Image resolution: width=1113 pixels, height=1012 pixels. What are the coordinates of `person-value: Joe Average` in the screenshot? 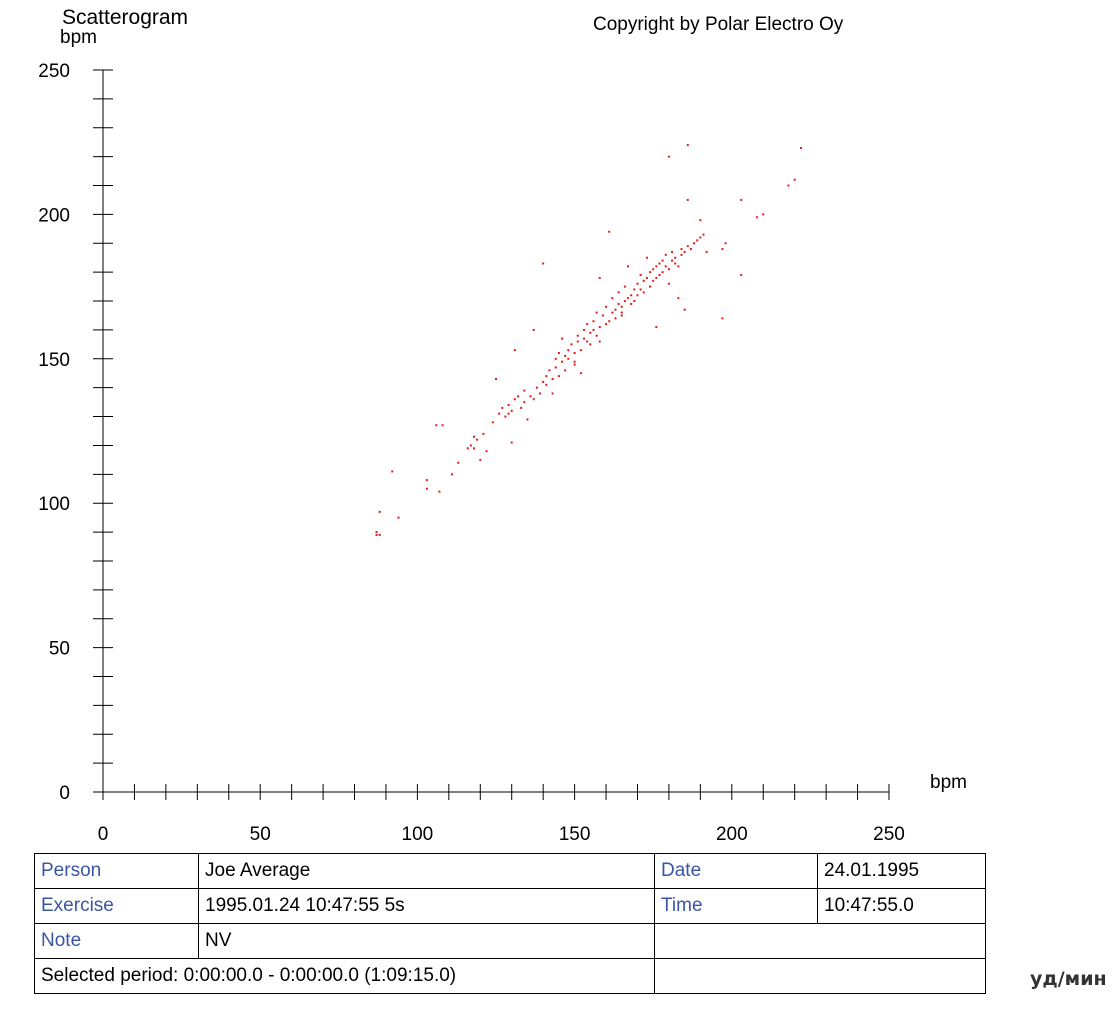 It's located at (426, 871).